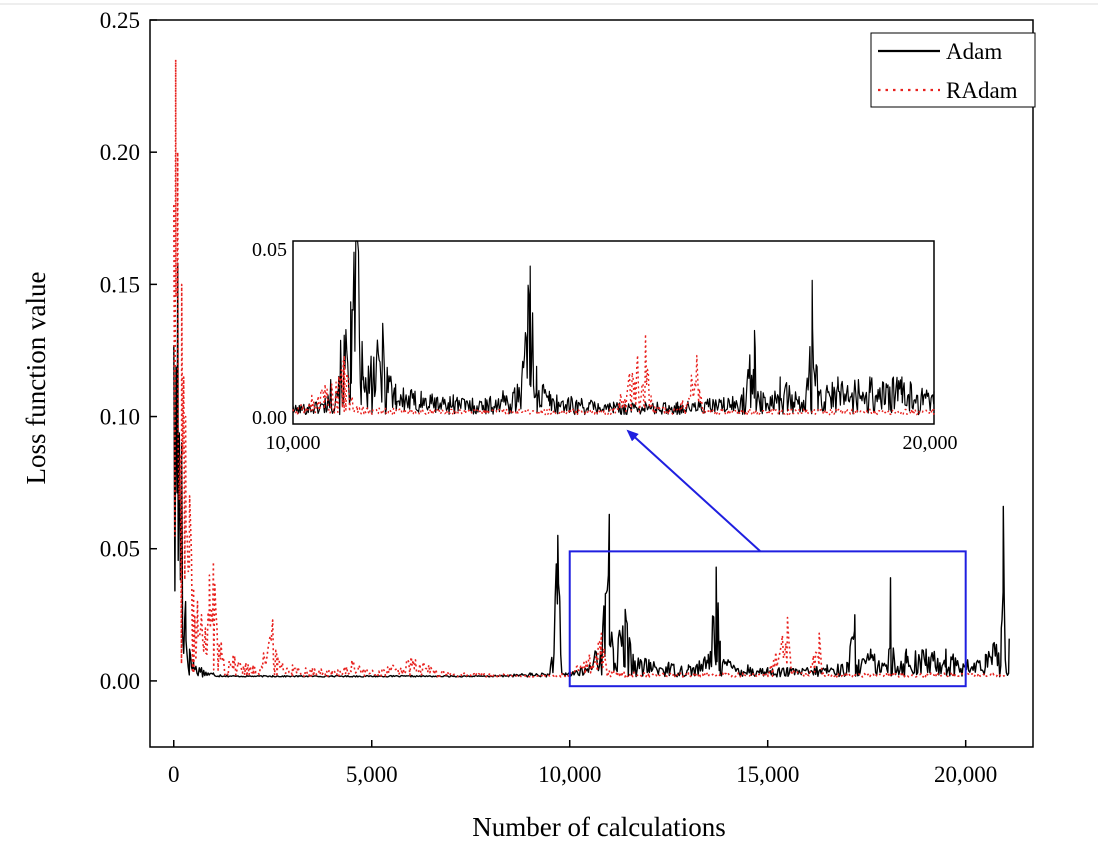 The image size is (1098, 867). Describe the element at coordinates (120, 152) in the screenshot. I see `y-tick-label: 0.20` at that location.